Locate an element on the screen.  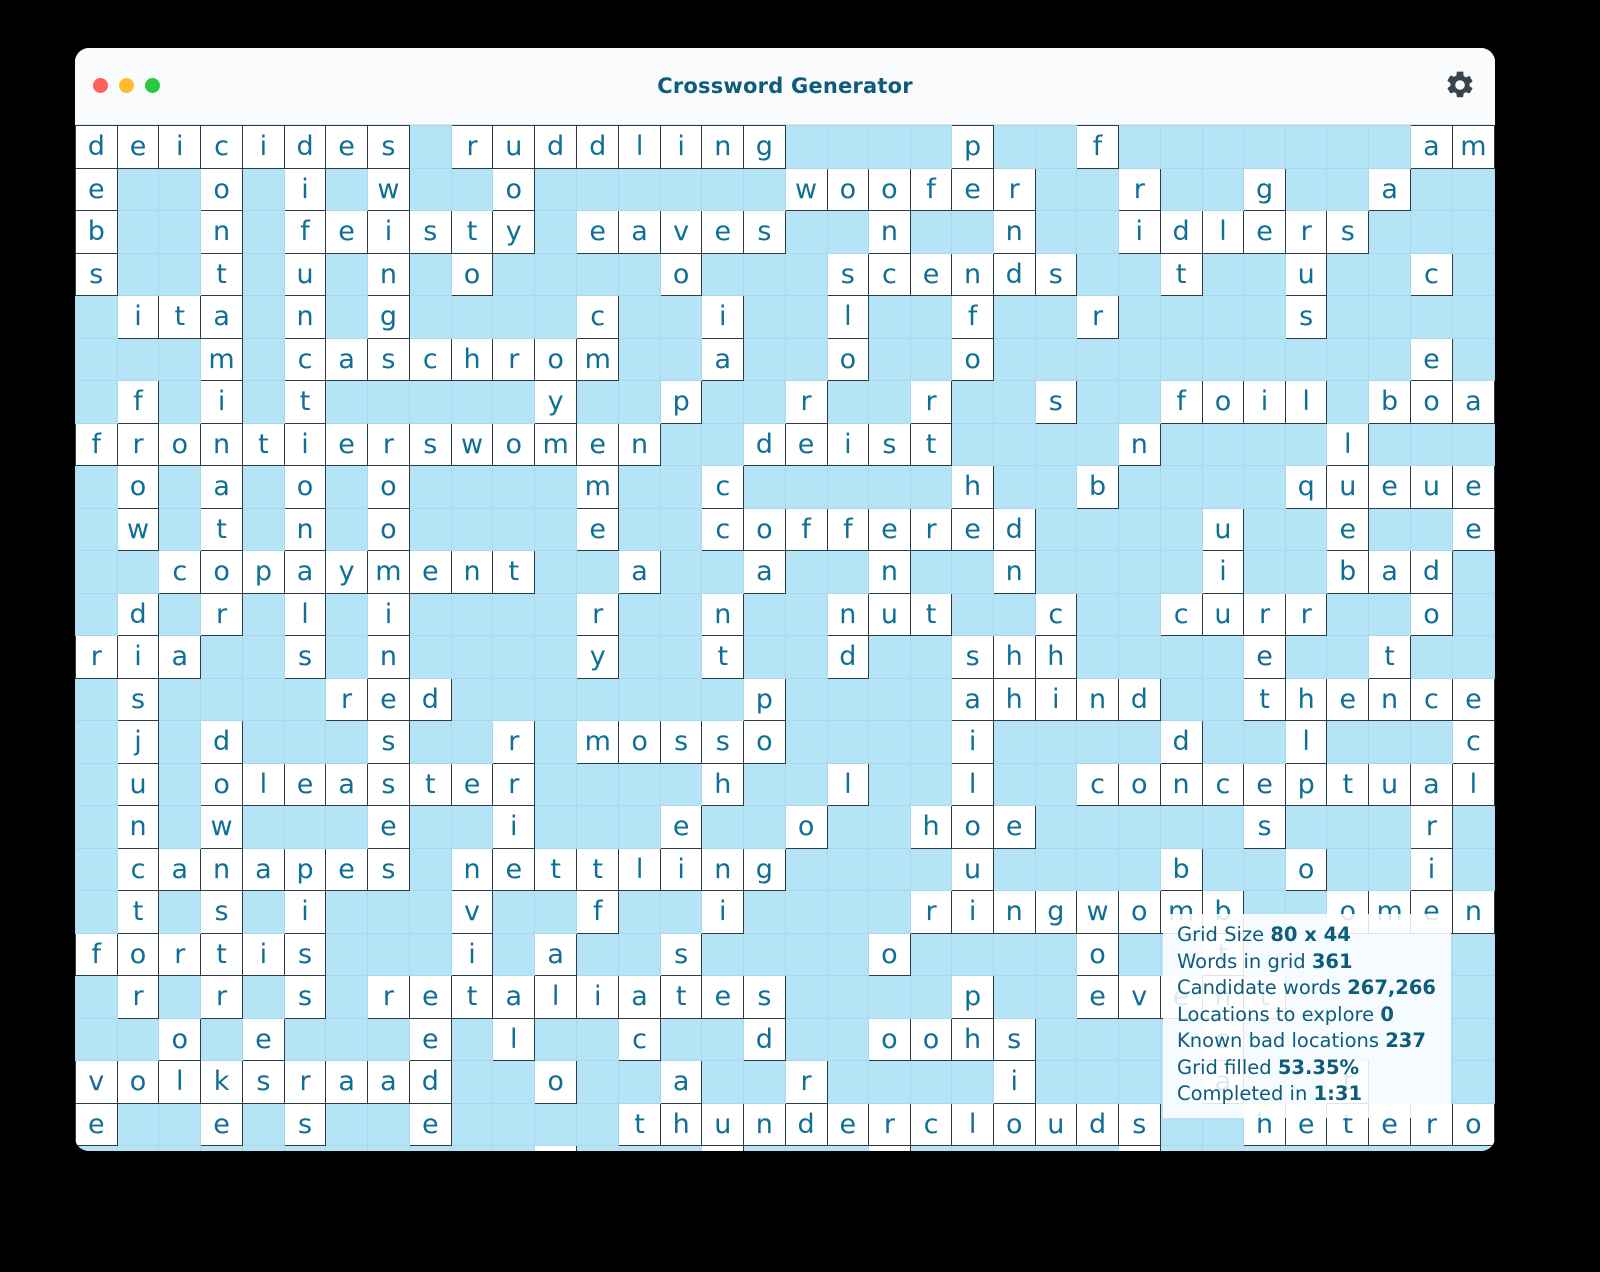
grid-cell-letter: w is located at coordinates (1097, 912).